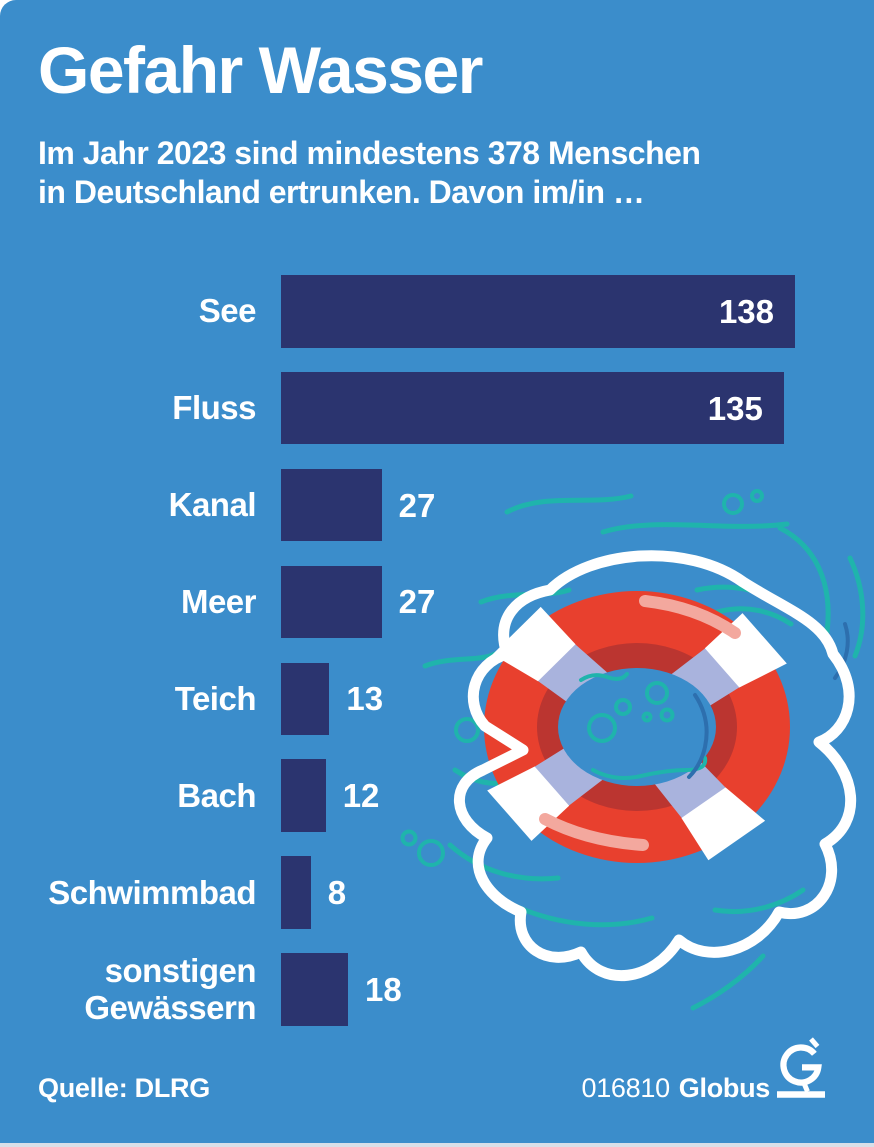 This screenshot has width=874, height=1147. I want to click on bar: 135, so click(532, 408).